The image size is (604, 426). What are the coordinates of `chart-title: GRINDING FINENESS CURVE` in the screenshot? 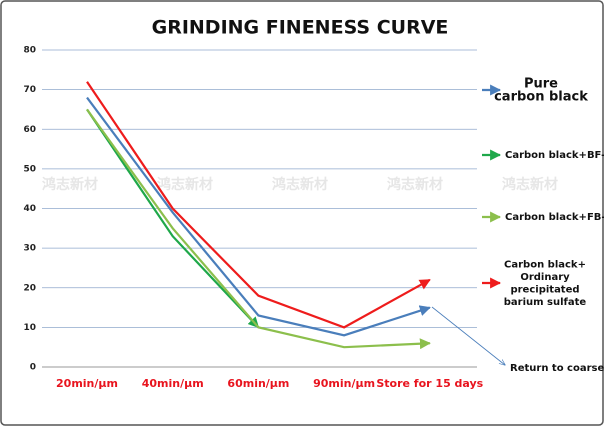 It's located at (300, 28).